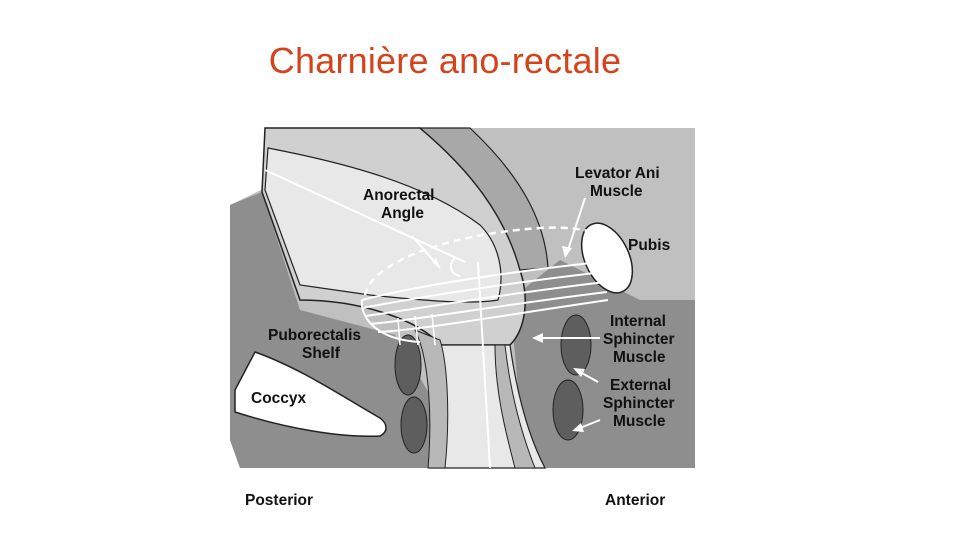 The height and width of the screenshot is (540, 960). Describe the element at coordinates (411, 394) in the screenshot. I see `posterior-sphincter` at that location.